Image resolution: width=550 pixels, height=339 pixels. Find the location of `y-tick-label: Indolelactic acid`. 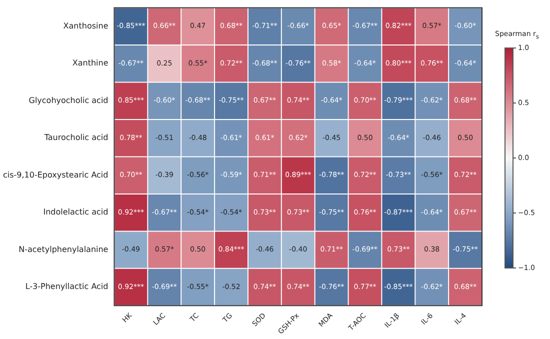

y-tick-label: Indolelactic acid is located at coordinates (75, 212).